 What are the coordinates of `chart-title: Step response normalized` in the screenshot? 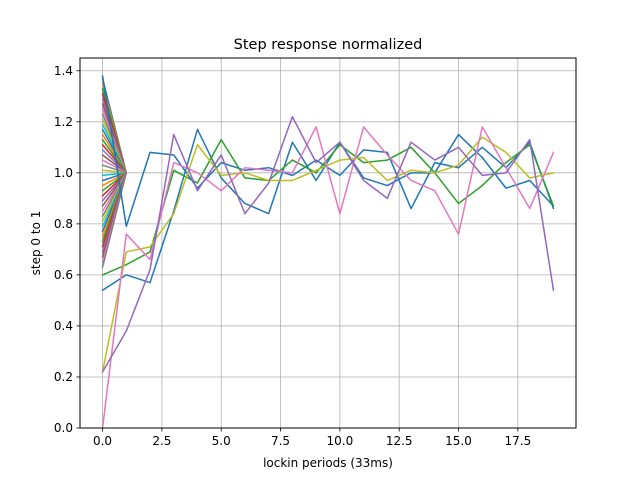 It's located at (328, 45).